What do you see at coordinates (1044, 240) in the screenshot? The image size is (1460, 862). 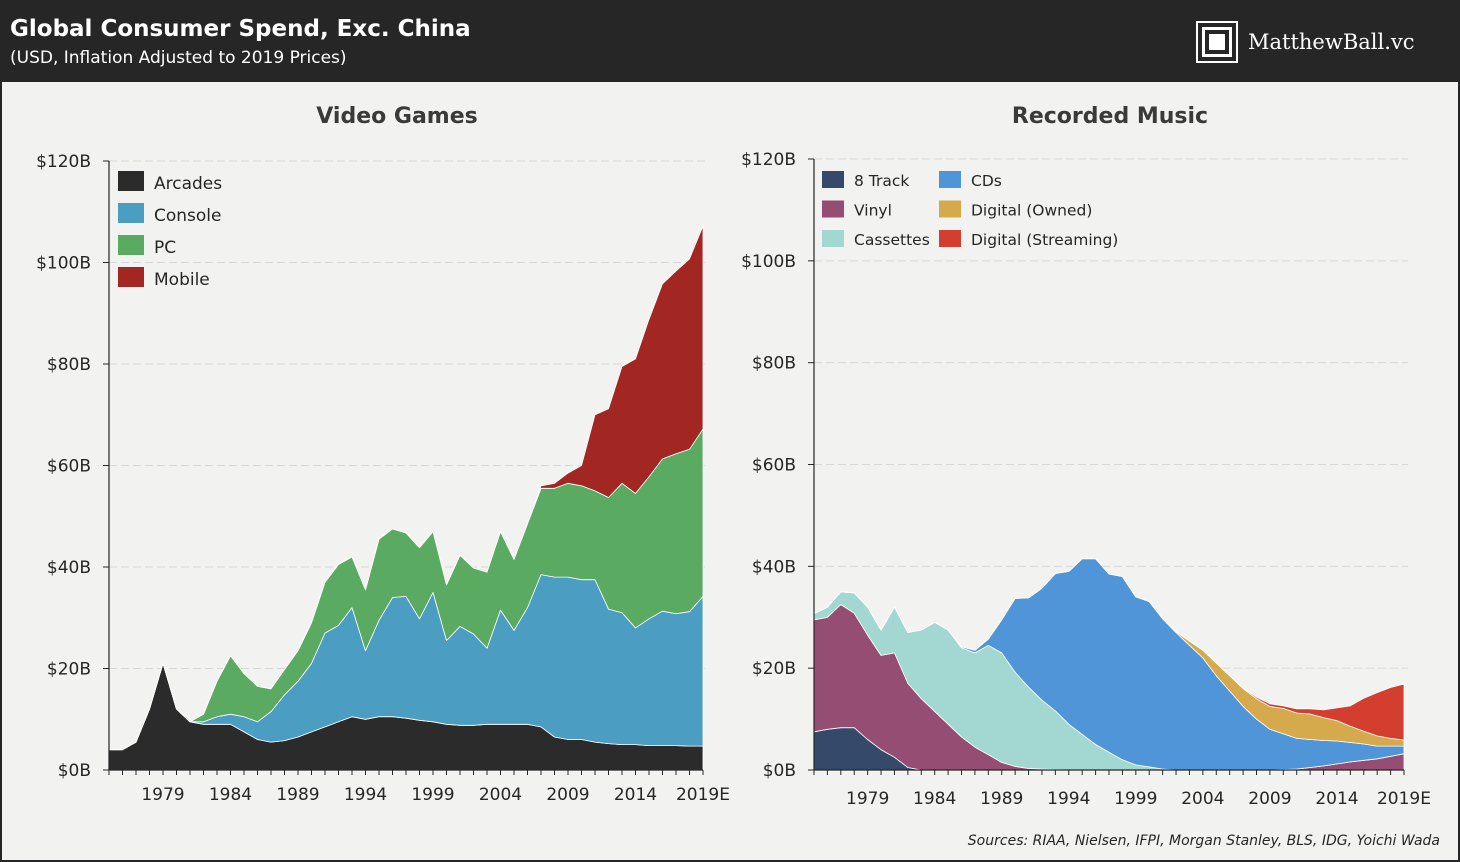 I see `music-legend-label-digital-streaming: Digital (Streaming)` at bounding box center [1044, 240].